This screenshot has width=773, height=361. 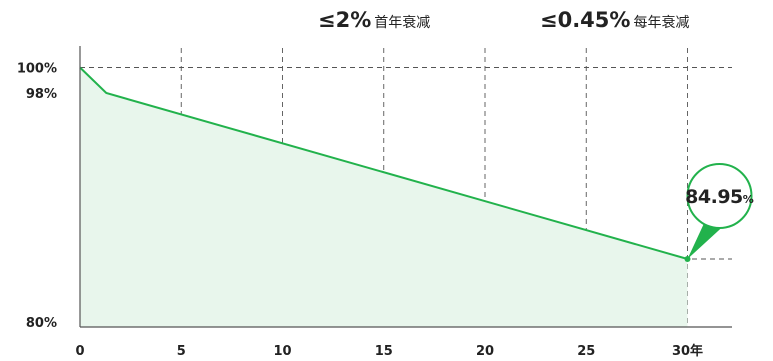 What do you see at coordinates (661, 23) in the screenshot?
I see `annual-caption: 每年衰减` at bounding box center [661, 23].